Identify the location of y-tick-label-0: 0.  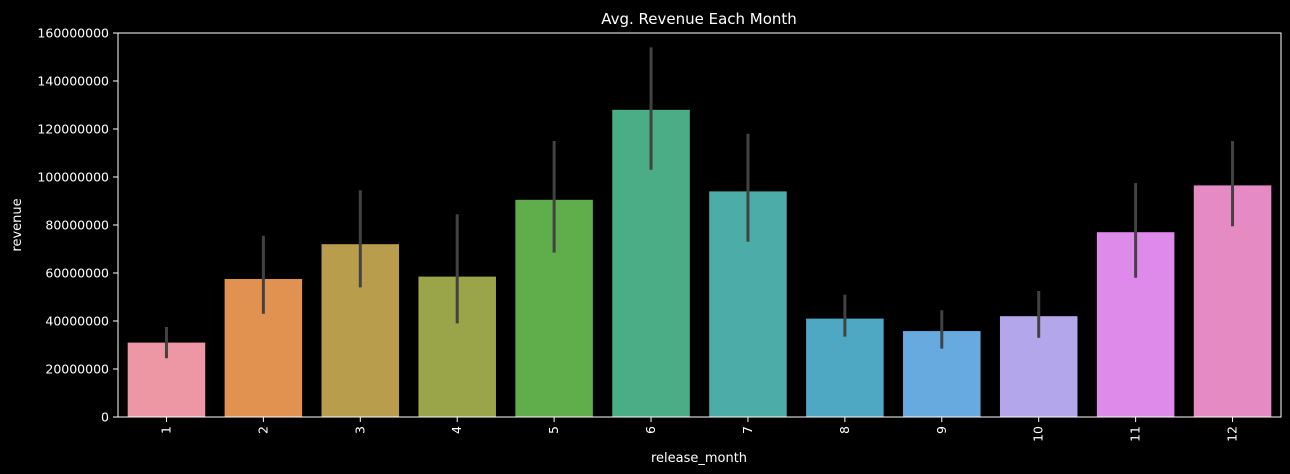
(105, 417).